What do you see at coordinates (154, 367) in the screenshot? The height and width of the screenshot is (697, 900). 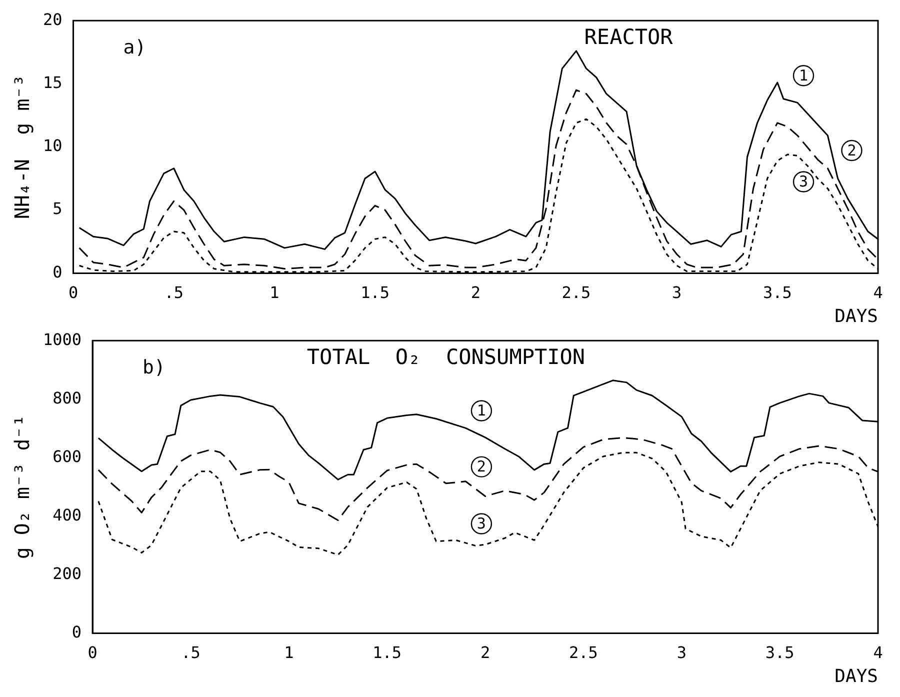 I see `annotation: b)` at bounding box center [154, 367].